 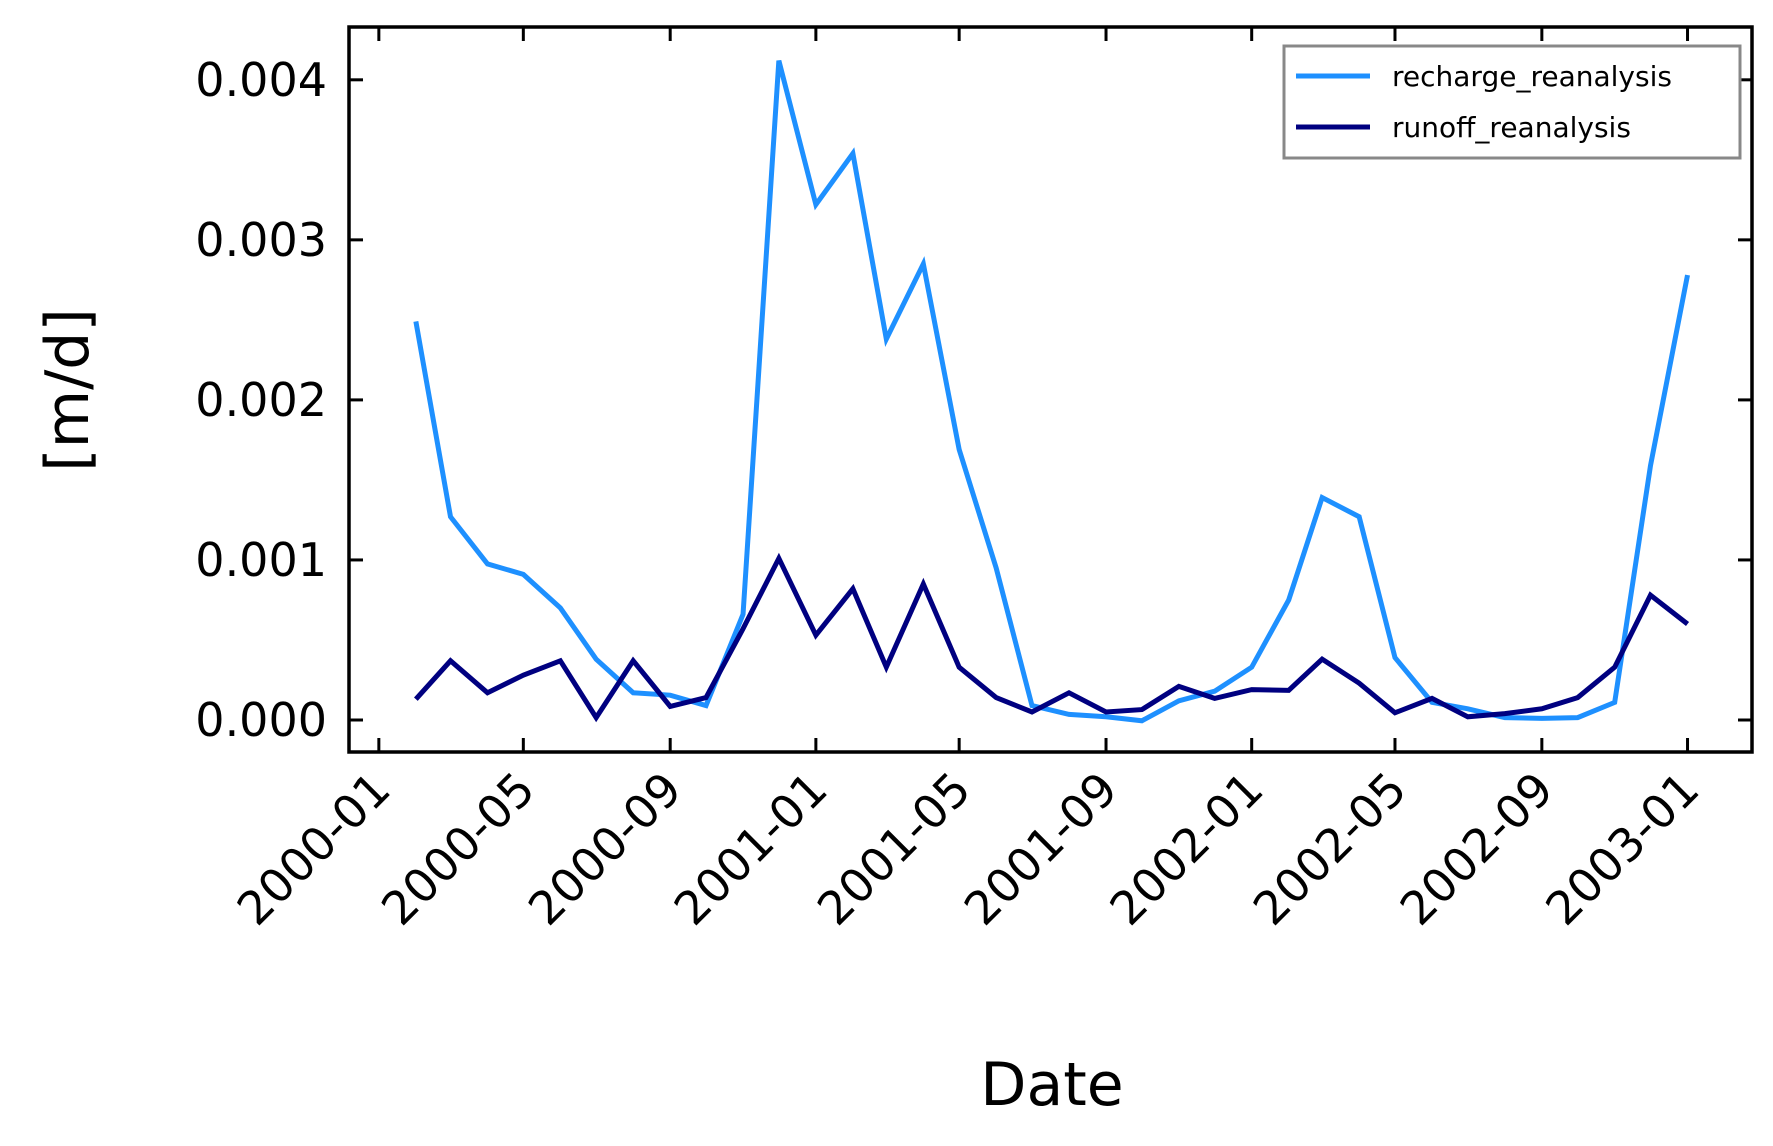 I want to click on y-tick-label: 0.002, so click(x=261, y=400).